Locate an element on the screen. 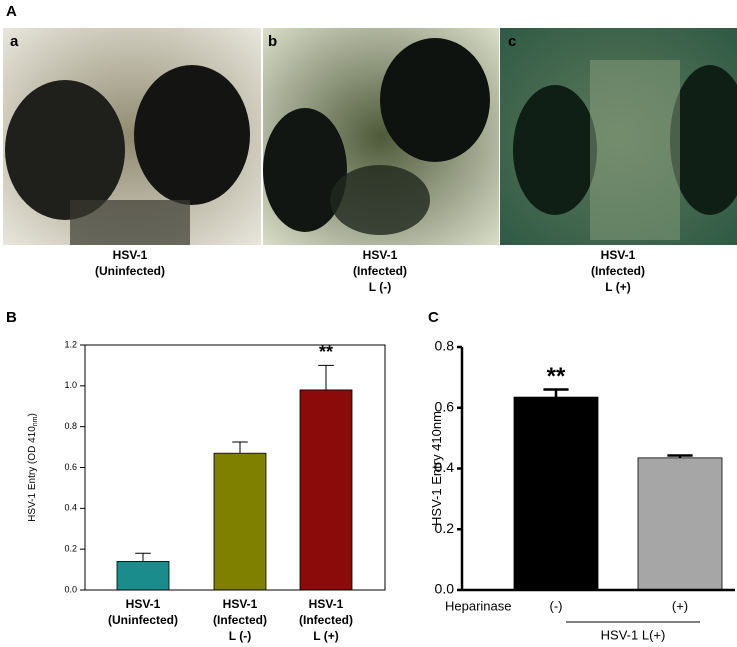  x-tick-label: (Uninfected) is located at coordinates (143, 620).